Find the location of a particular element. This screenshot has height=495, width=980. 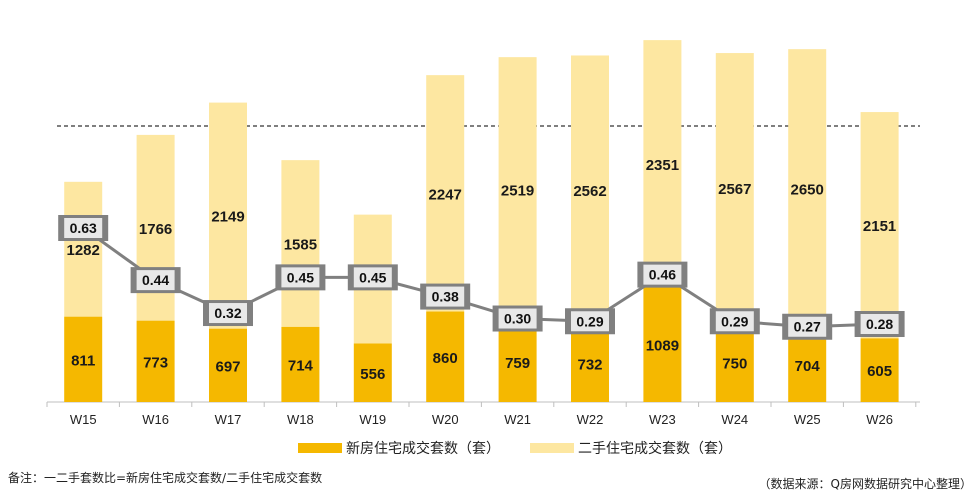

data-label-second: 2519 is located at coordinates (517, 191).